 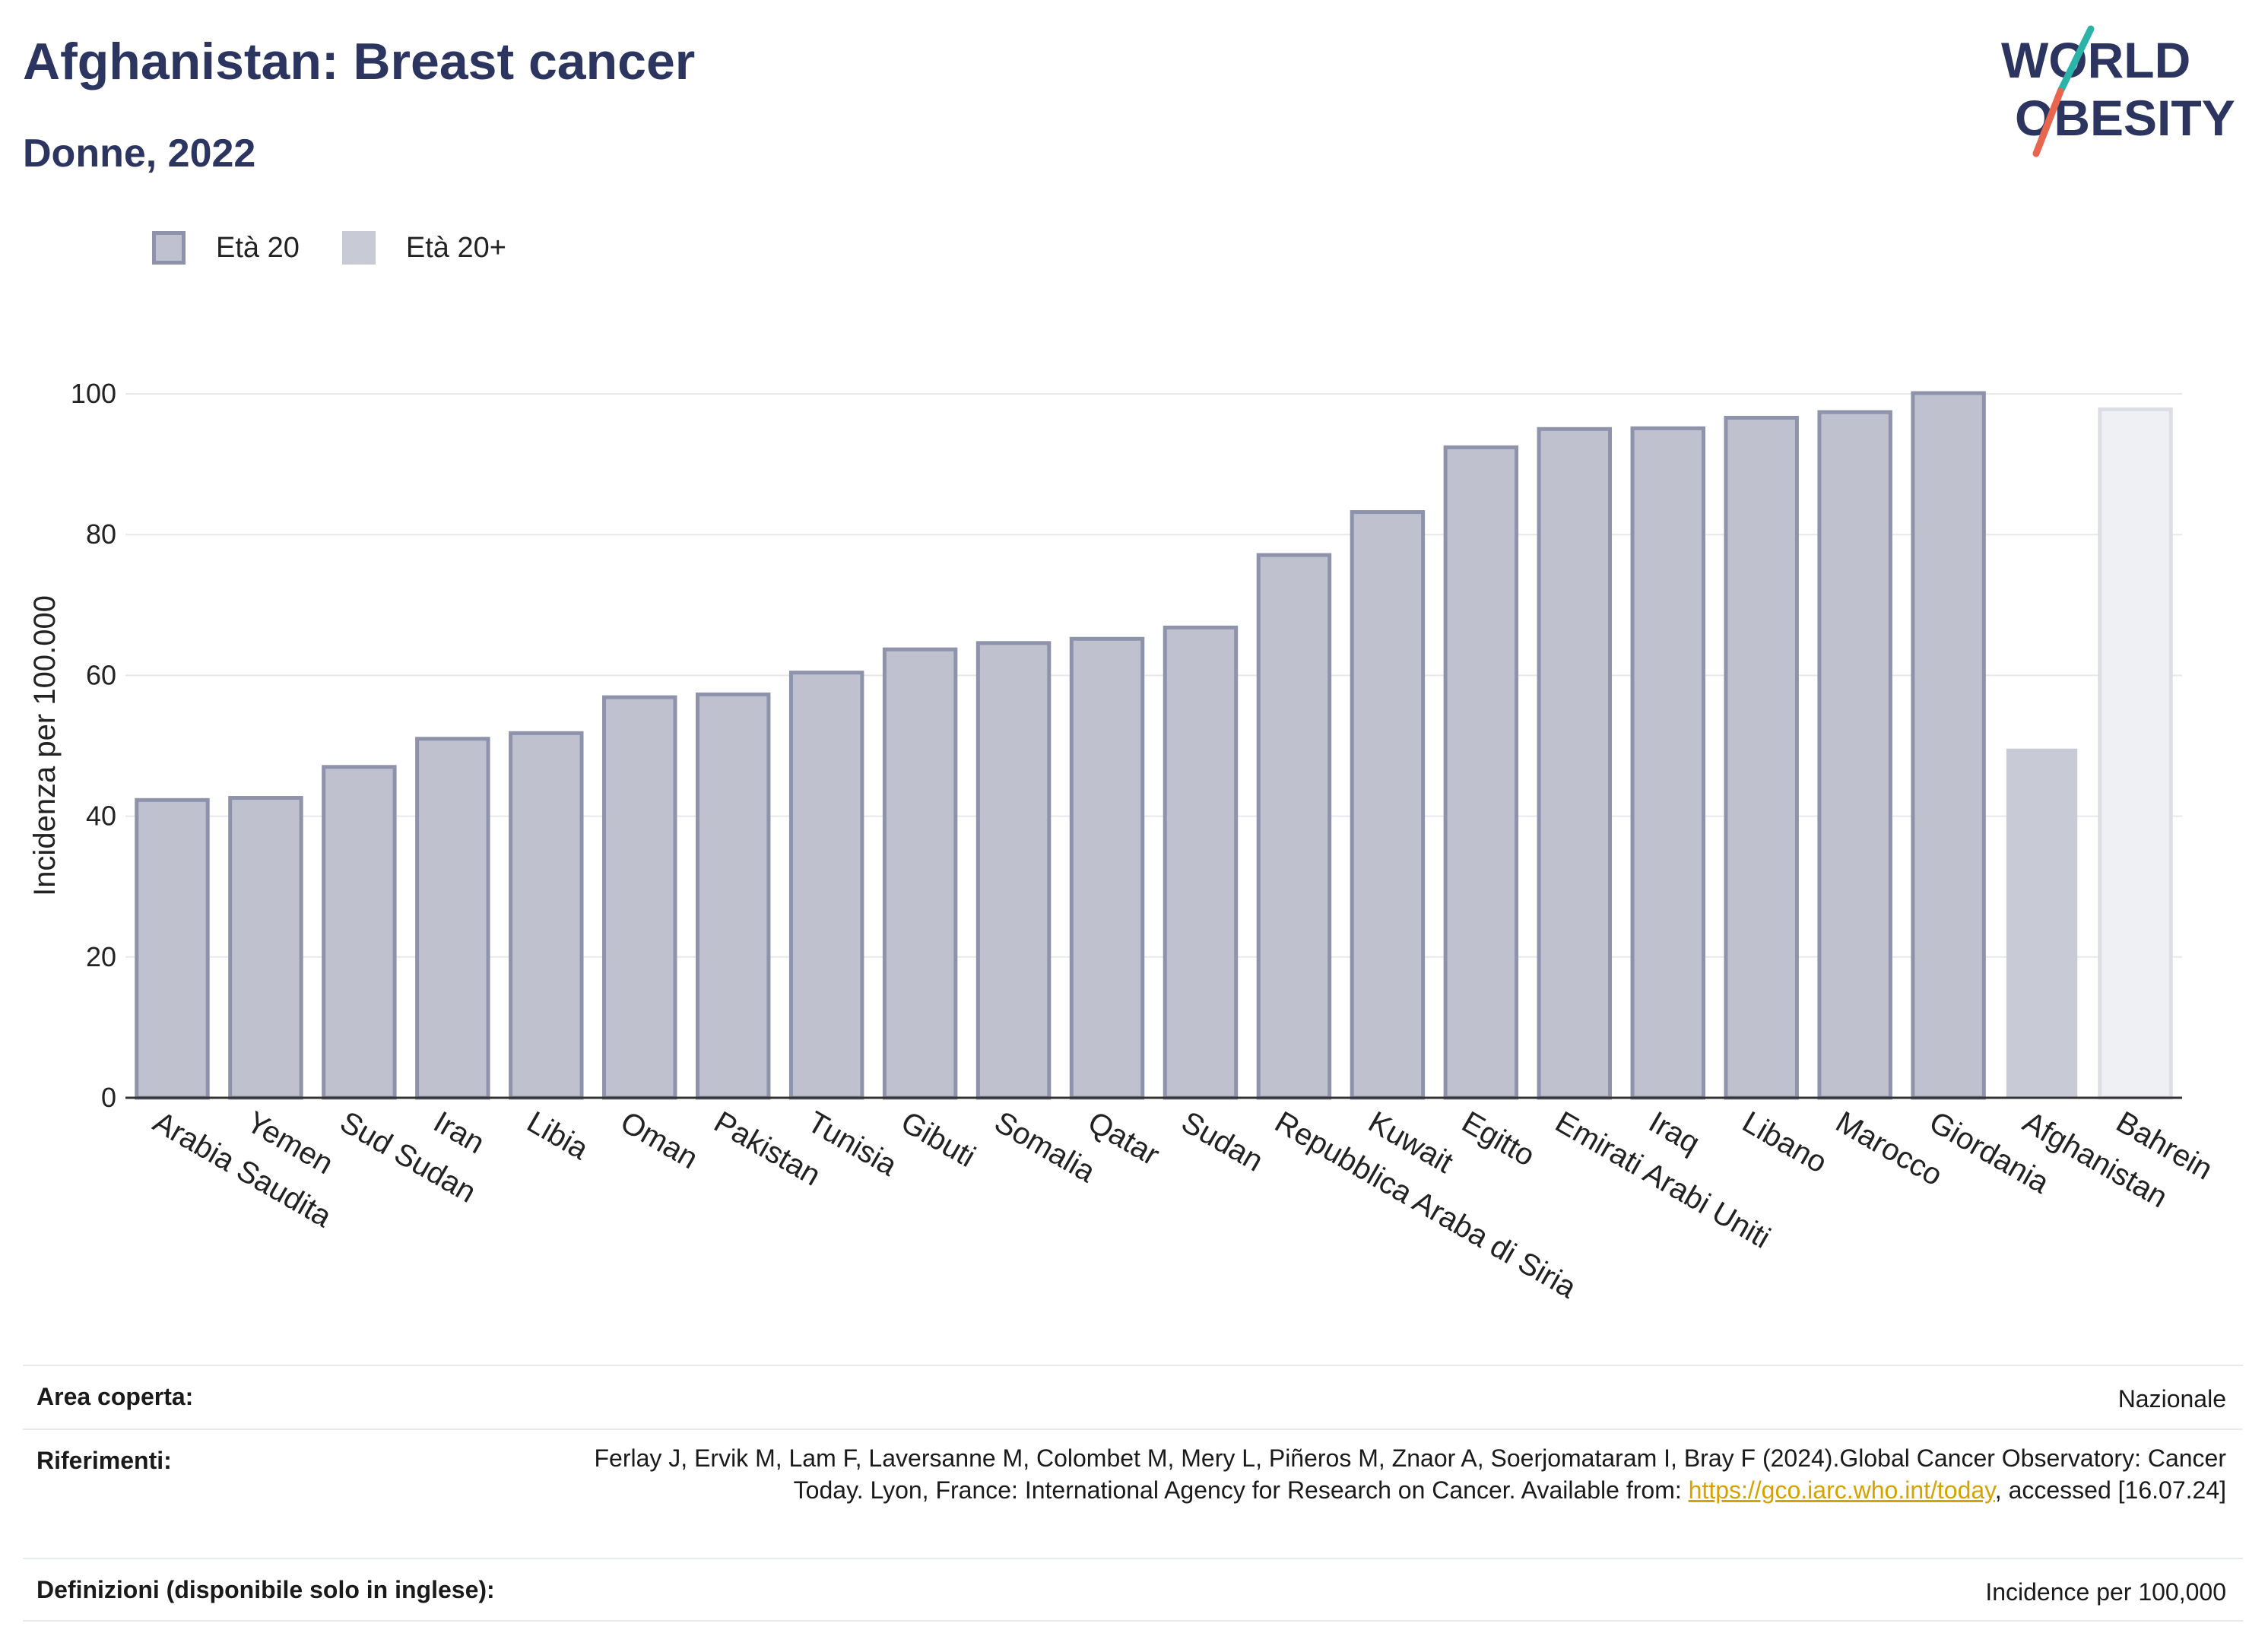 I want to click on x-tick-label: Libano, so click(x=1784, y=1142).